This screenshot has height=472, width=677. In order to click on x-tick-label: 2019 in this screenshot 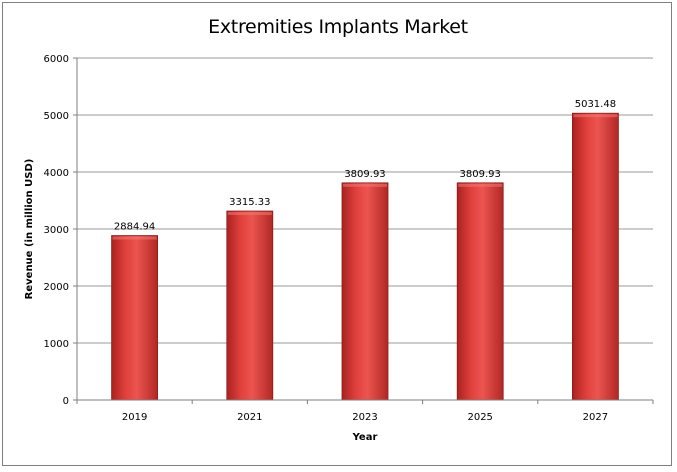, I will do `click(134, 417)`.